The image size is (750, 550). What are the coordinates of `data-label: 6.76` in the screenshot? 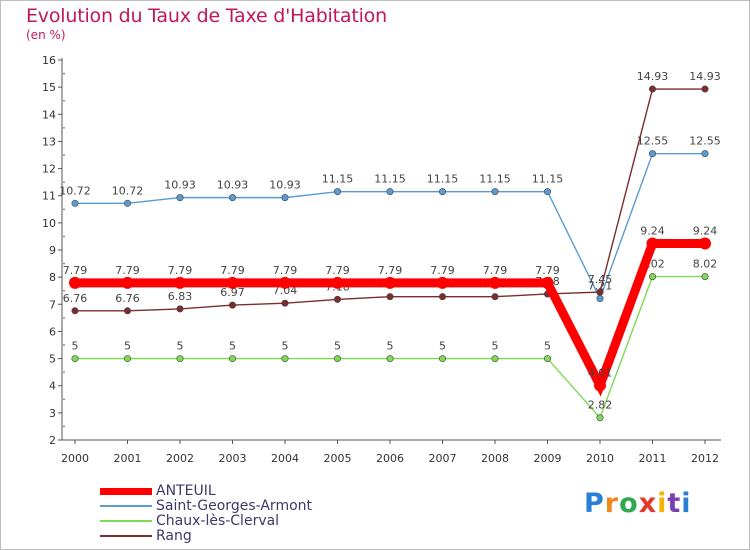 It's located at (75, 298).